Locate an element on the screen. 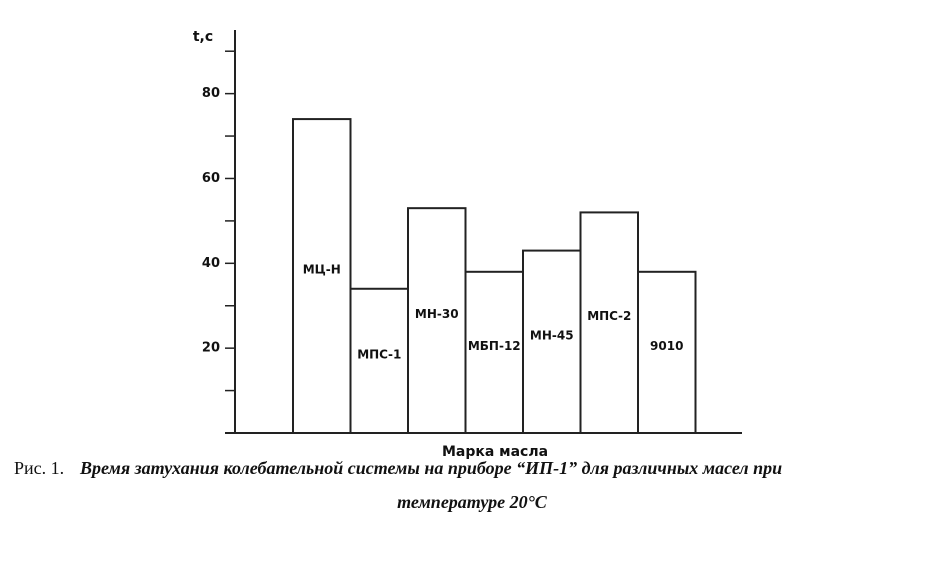 This screenshot has width=950, height=581. bar-label: МЦ-Н is located at coordinates (322, 270).